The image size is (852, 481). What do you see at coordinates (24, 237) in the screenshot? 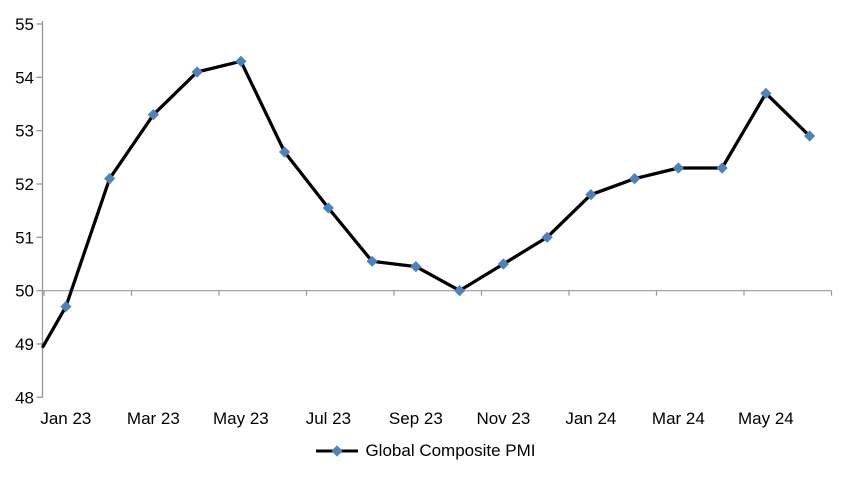
I see `y-tick-label: 51` at bounding box center [24, 237].